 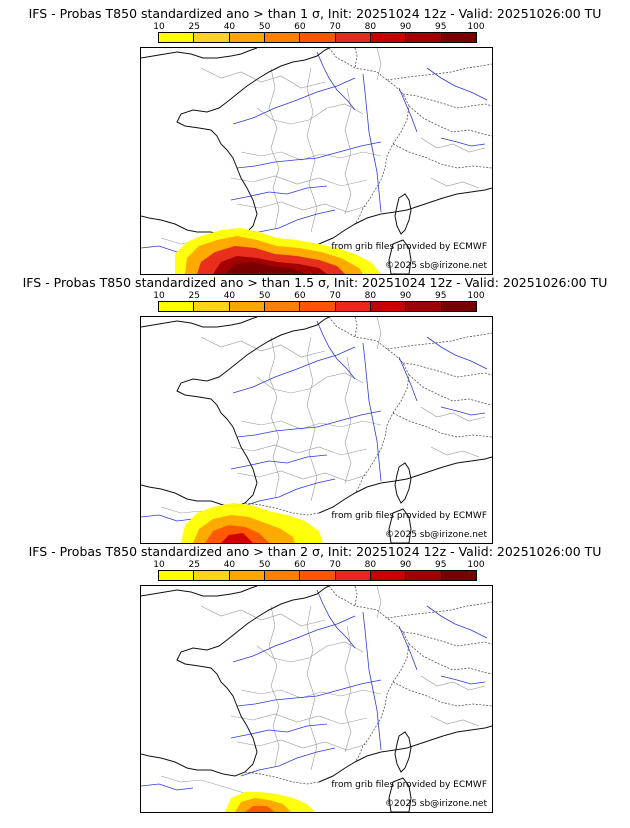 What do you see at coordinates (318, 27) in the screenshot?
I see `colorbar-ticks: 10 25 40 50 60 70 80 90 95 100` at bounding box center [318, 27].